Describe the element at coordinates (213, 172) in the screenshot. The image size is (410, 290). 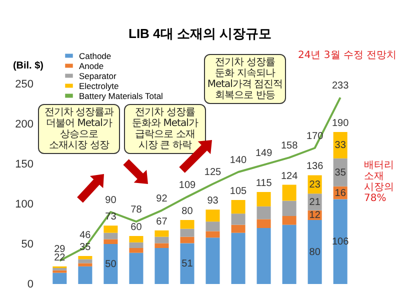
I see `data-label: 125` at that location.